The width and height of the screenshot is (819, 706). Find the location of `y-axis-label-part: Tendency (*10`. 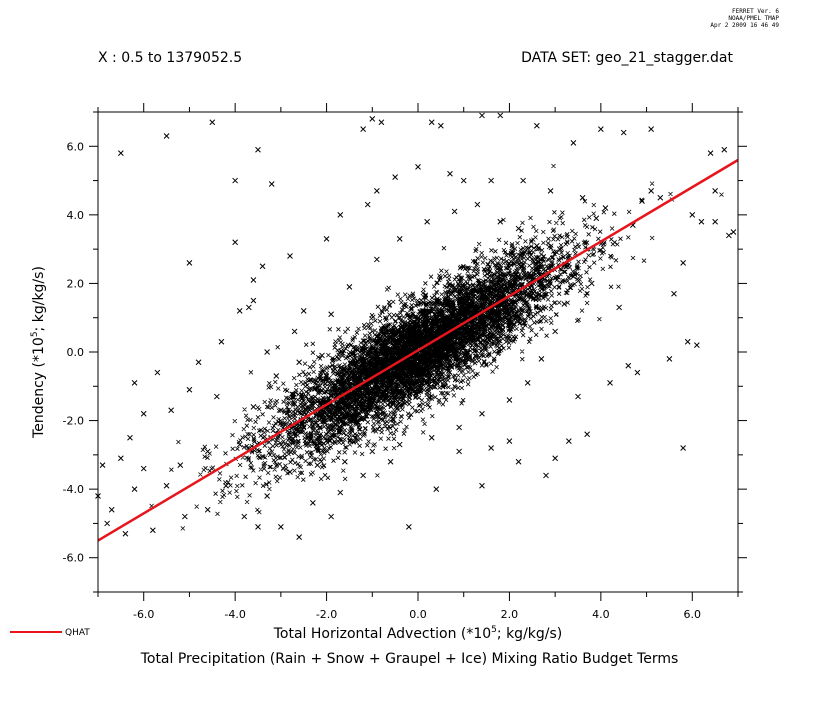

y-axis-label-part: Tendency (*10 is located at coordinates (39, 388).